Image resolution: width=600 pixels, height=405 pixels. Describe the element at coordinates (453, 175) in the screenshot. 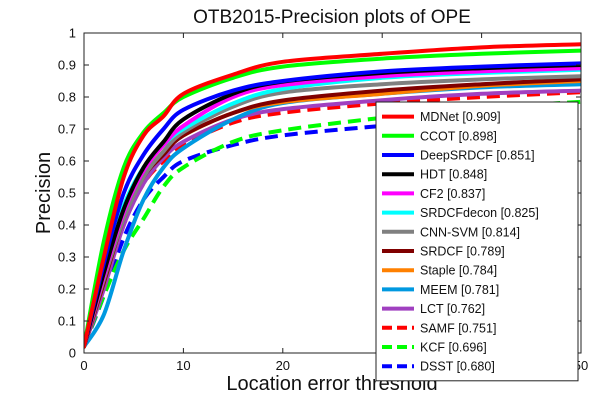

I see `legend-label: HDT [0.848]` at that location.